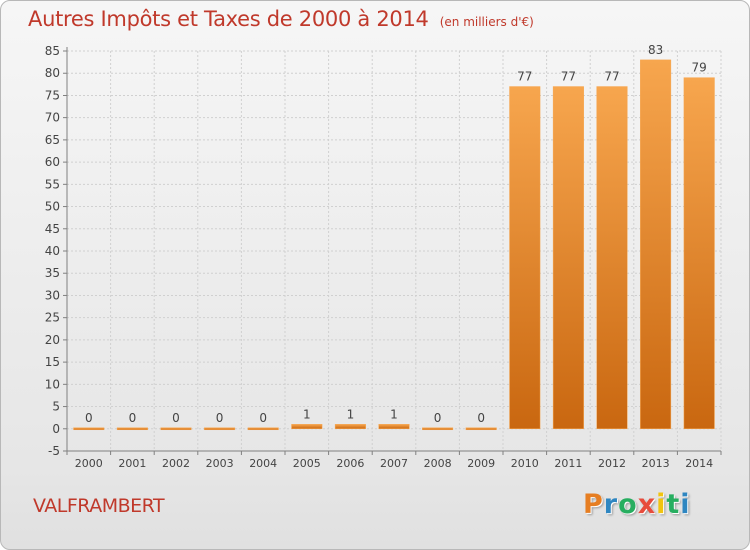  What do you see at coordinates (52, 73) in the screenshot?
I see `y-tick-label: 80` at bounding box center [52, 73].